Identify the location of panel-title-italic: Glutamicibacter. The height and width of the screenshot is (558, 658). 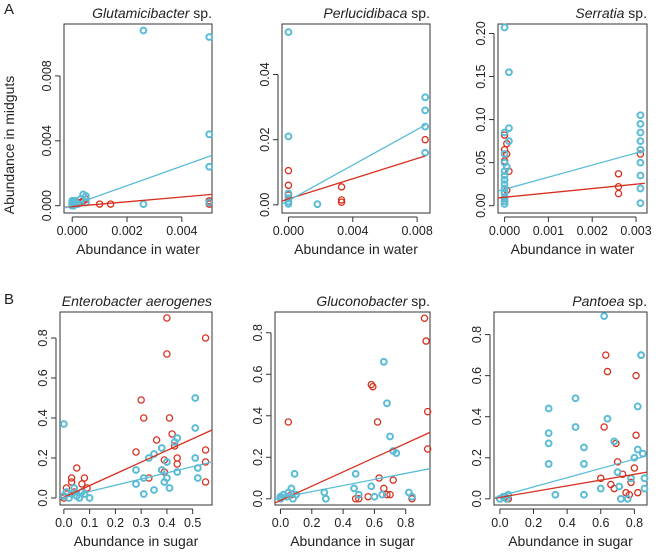
(141, 13).